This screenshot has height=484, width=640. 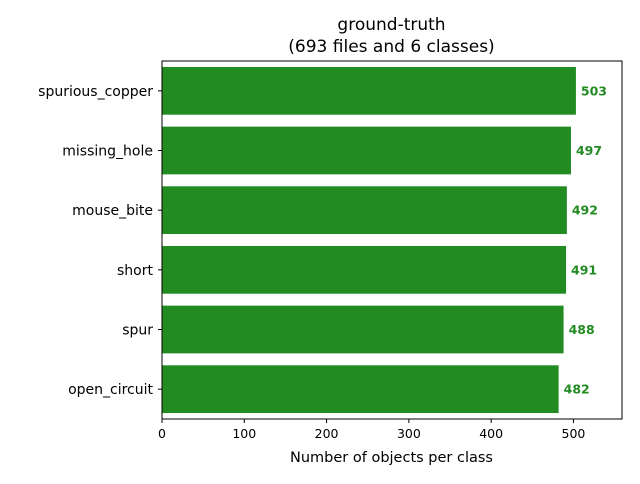 I want to click on bar-open_circuit, so click(x=360, y=389).